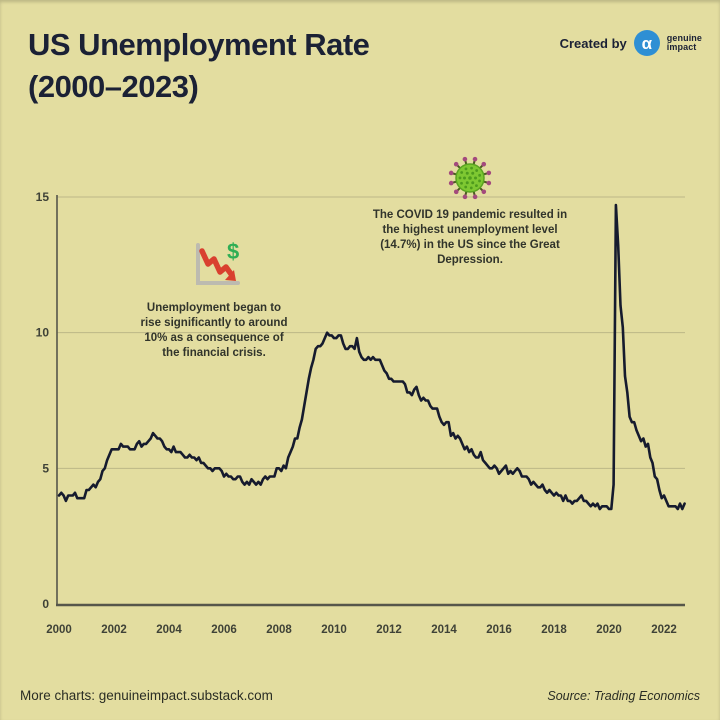 The image size is (720, 720). I want to click on arrow-down-icon, so click(230, 275).